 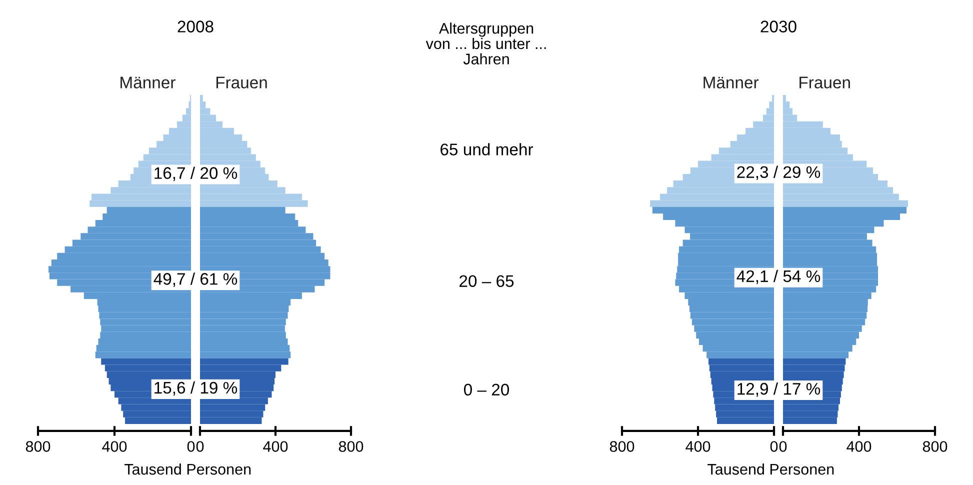 I want to click on annotation: 12,9 / 17 %, so click(x=779, y=389).